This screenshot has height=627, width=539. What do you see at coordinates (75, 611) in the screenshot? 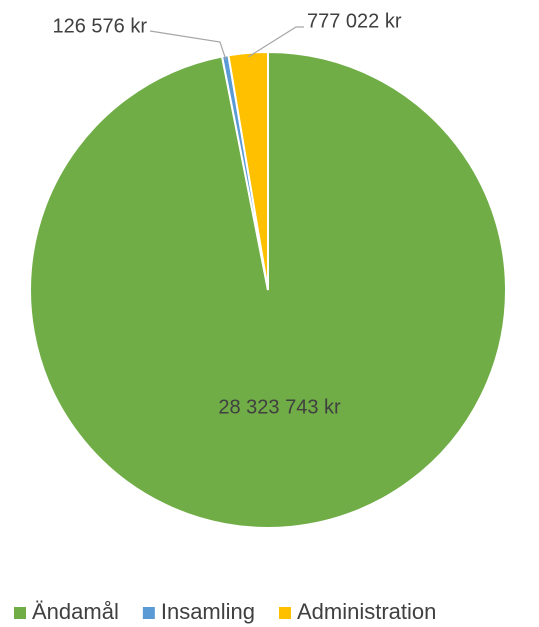
I see `legend-label: Ändamål` at bounding box center [75, 611].